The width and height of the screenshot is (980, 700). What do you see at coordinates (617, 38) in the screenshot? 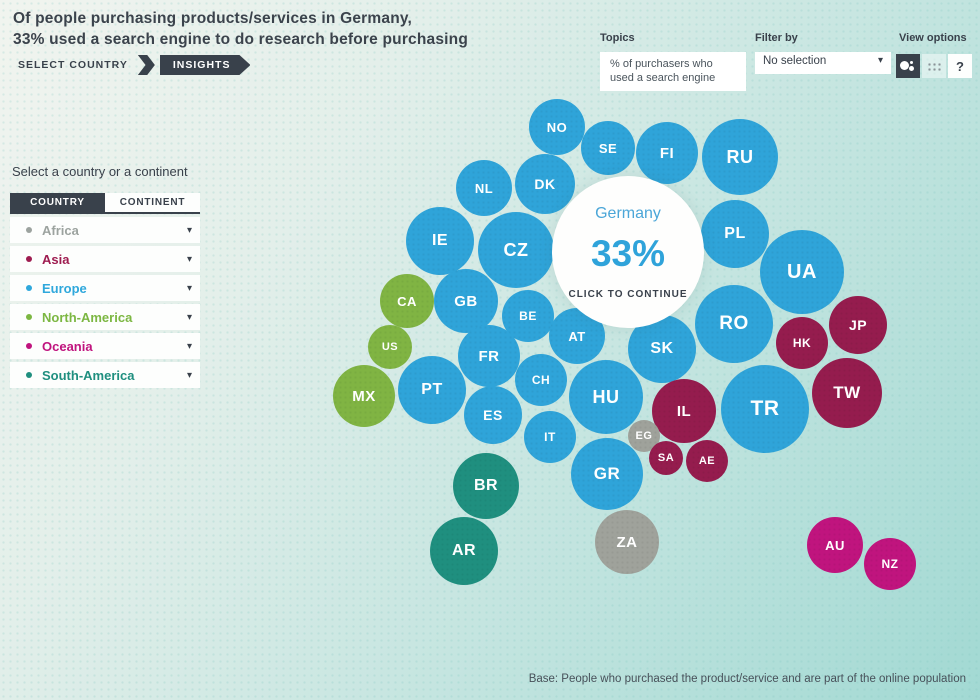
I see `topics-label: Topics` at bounding box center [617, 38].